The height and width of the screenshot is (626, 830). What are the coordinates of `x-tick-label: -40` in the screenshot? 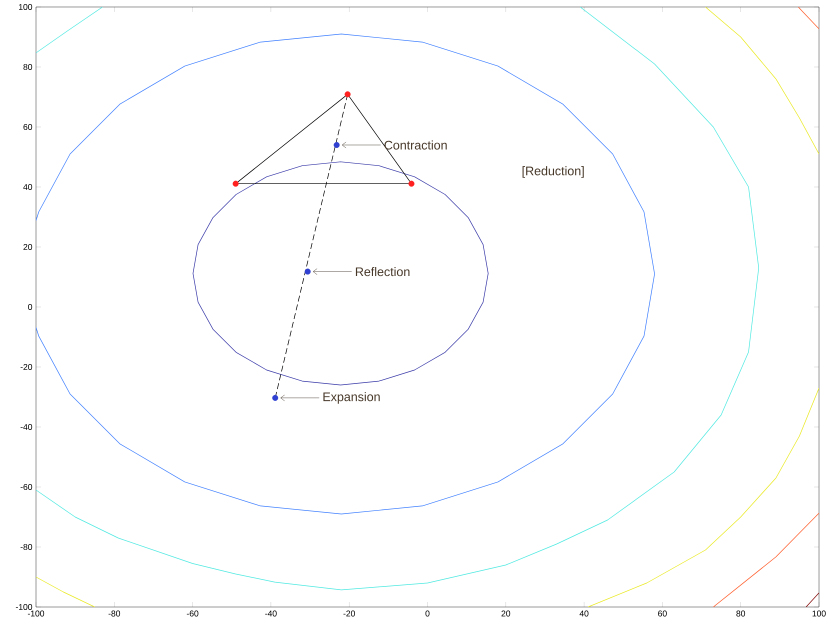 It's located at (271, 613).